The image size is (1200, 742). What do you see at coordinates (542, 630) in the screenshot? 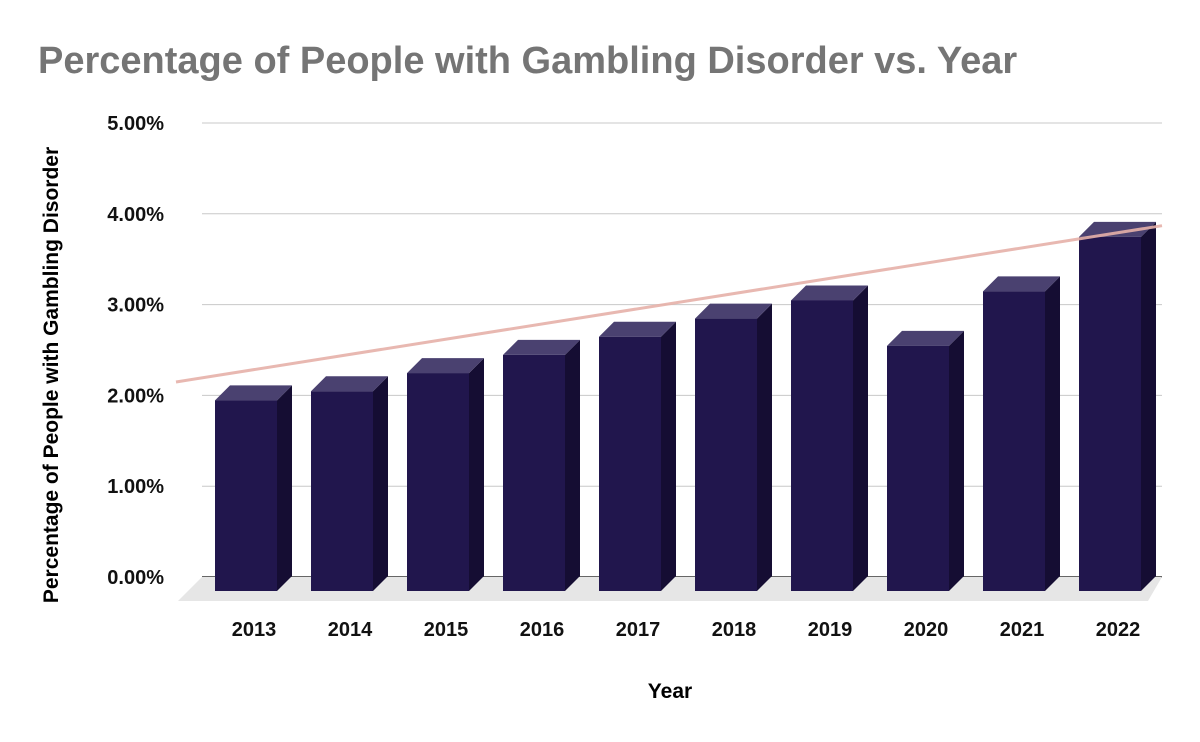
I see `x-tick-label: 2016` at bounding box center [542, 630].